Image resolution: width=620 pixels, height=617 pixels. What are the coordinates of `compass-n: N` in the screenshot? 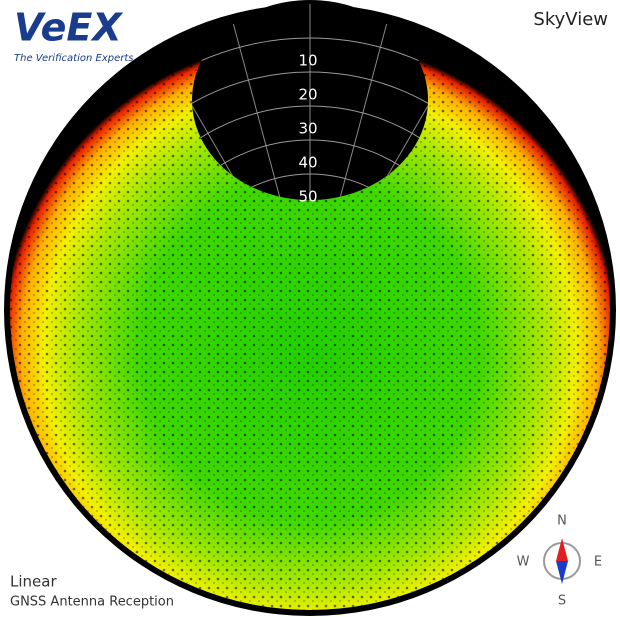 It's located at (562, 521).